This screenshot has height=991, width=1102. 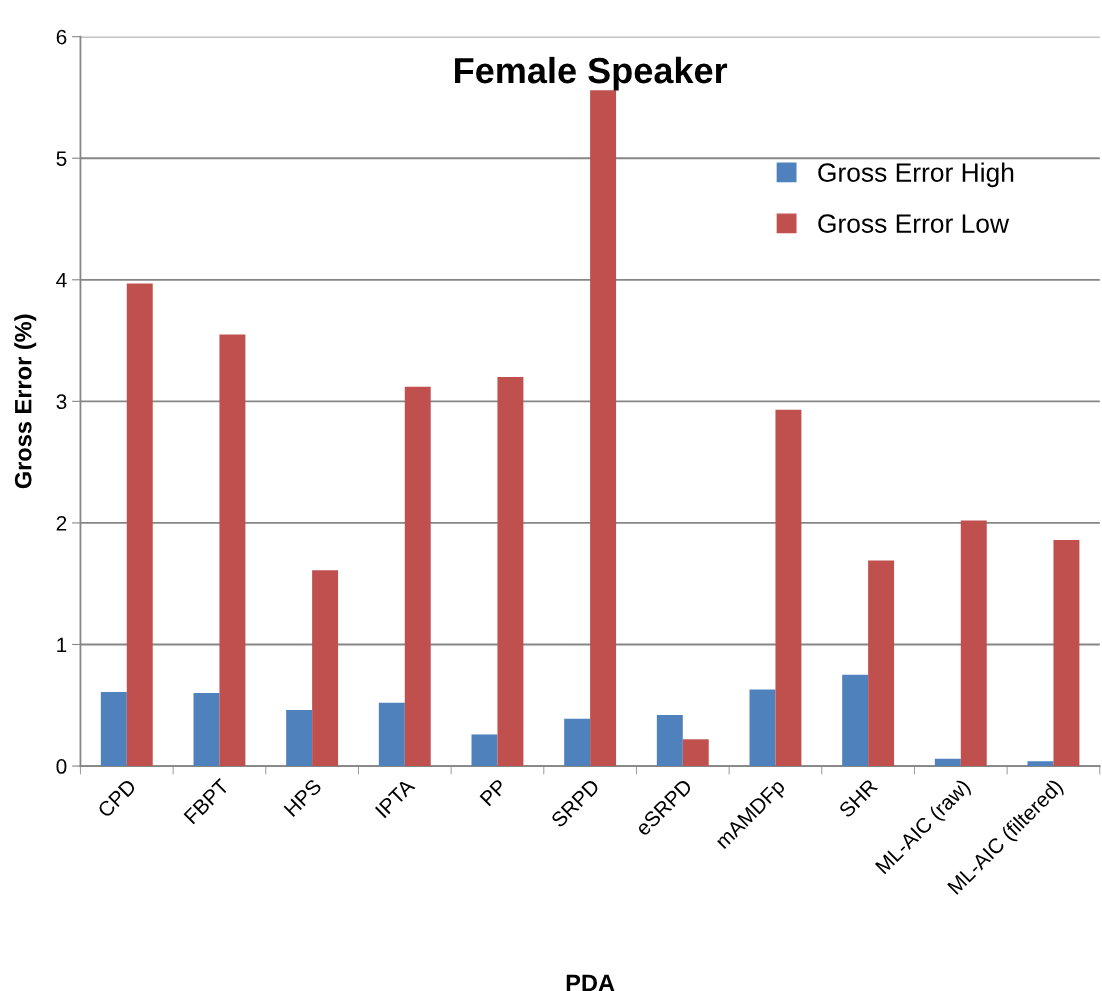 What do you see at coordinates (61, 37) in the screenshot?
I see `y-tick-label: 6` at bounding box center [61, 37].